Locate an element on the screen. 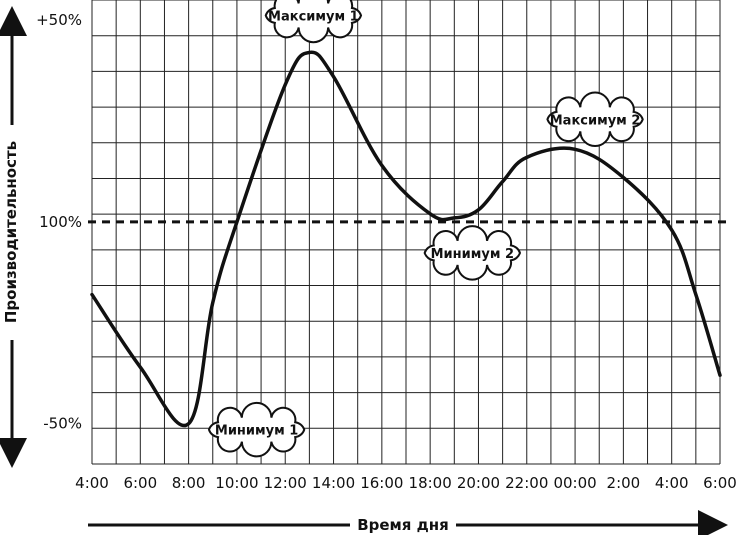 The image size is (737, 535). x-tick-label: 10:00 is located at coordinates (236, 483).